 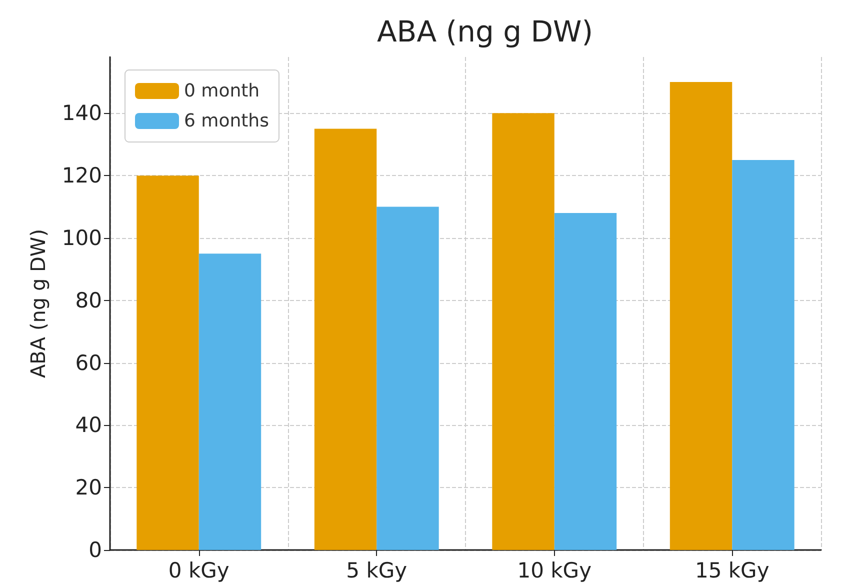 I want to click on y-tick-label: 60, so click(x=88, y=362).